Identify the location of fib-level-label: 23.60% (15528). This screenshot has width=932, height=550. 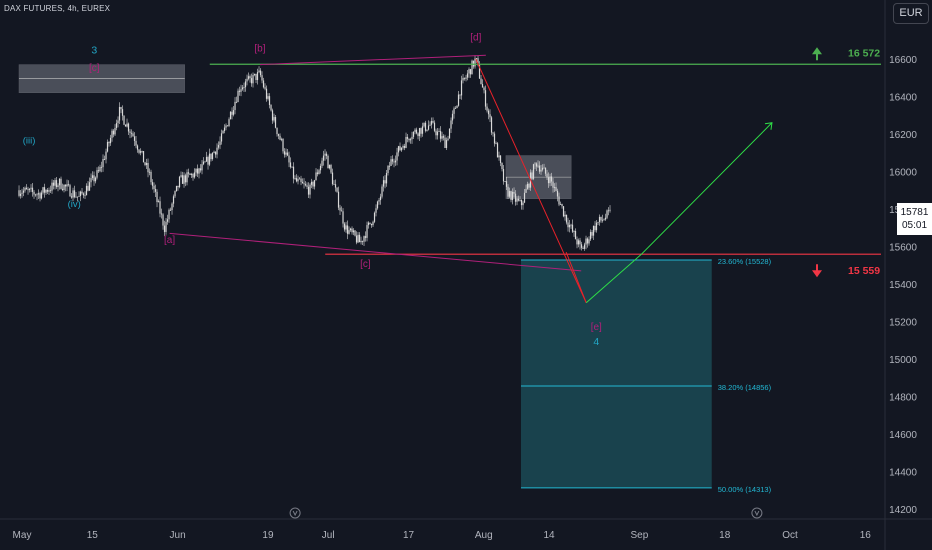
(745, 261).